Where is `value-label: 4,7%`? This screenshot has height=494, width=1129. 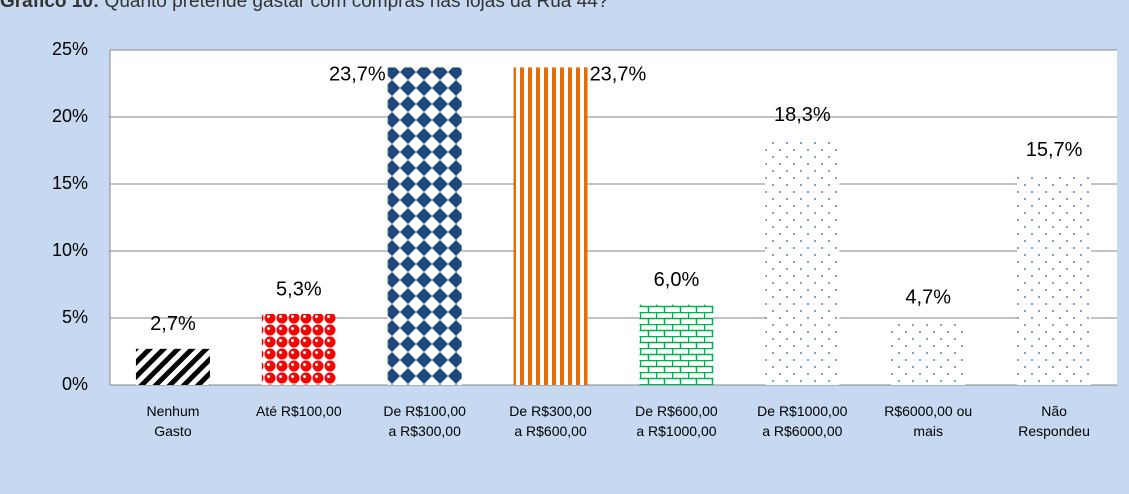 value-label: 4,7% is located at coordinates (928, 297).